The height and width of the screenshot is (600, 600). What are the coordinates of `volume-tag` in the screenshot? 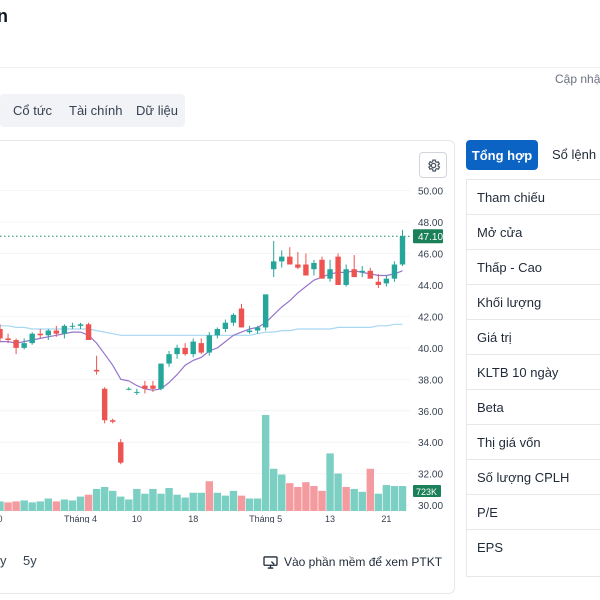 It's located at (427, 490).